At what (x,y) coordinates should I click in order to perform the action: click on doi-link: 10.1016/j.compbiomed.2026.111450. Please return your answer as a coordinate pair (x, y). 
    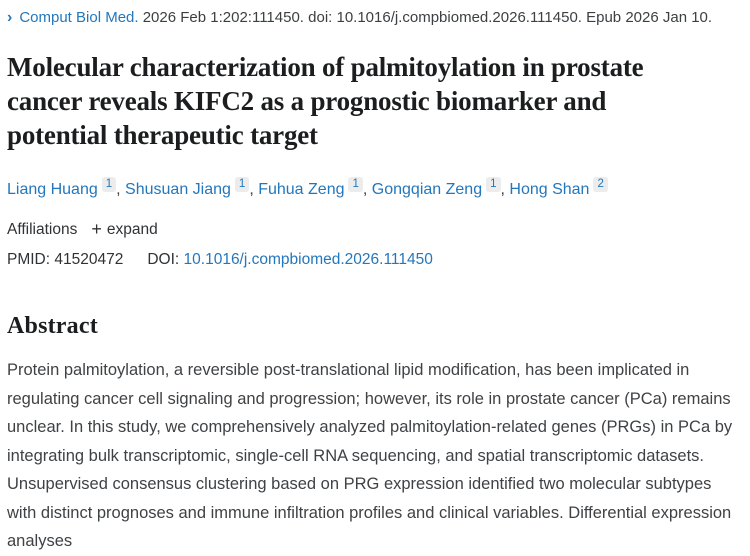
    Looking at the image, I should click on (308, 259).